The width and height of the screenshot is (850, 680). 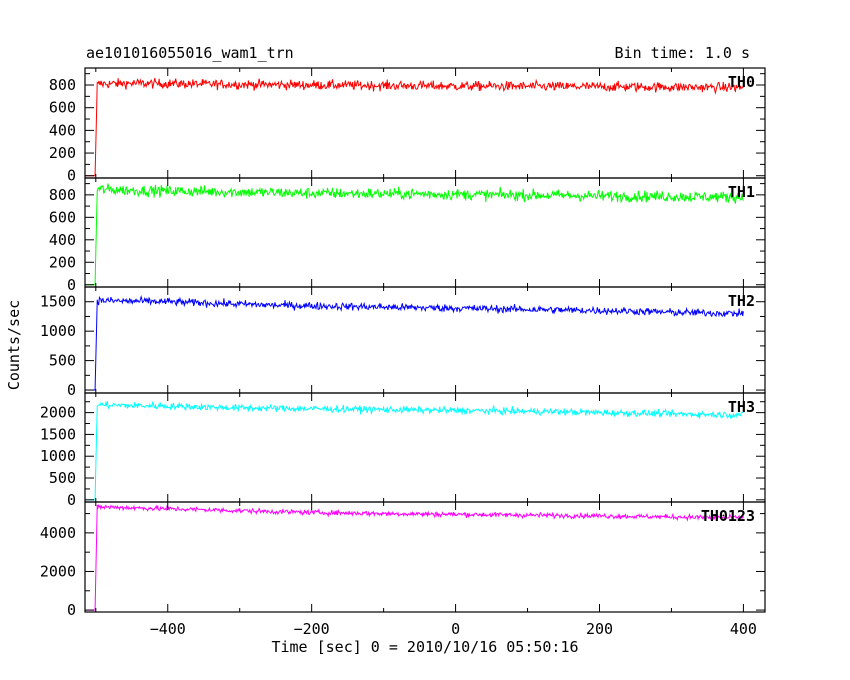 I want to click on panel-label-th0: TH0, so click(x=741, y=82).